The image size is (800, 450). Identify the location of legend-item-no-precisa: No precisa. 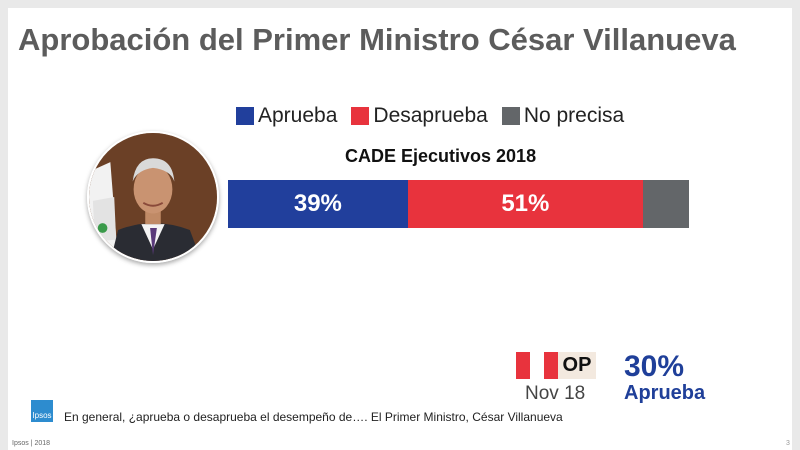
(563, 116).